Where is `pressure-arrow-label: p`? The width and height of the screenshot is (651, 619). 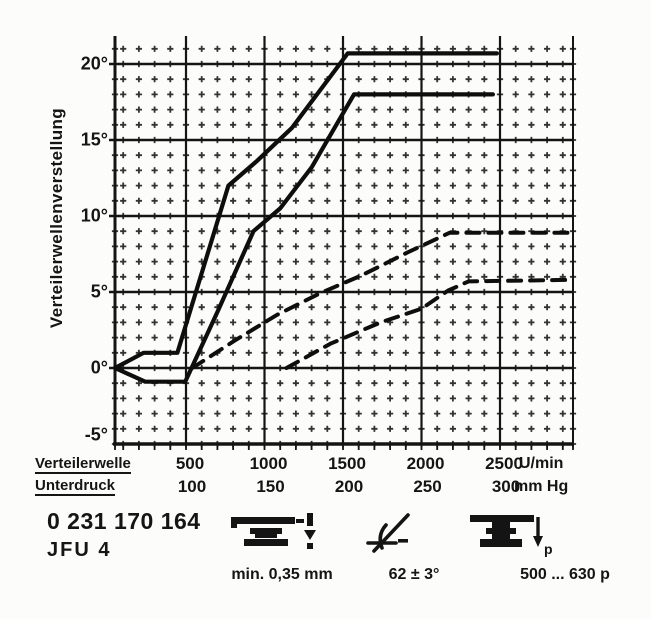 pressure-arrow-label: p is located at coordinates (548, 549).